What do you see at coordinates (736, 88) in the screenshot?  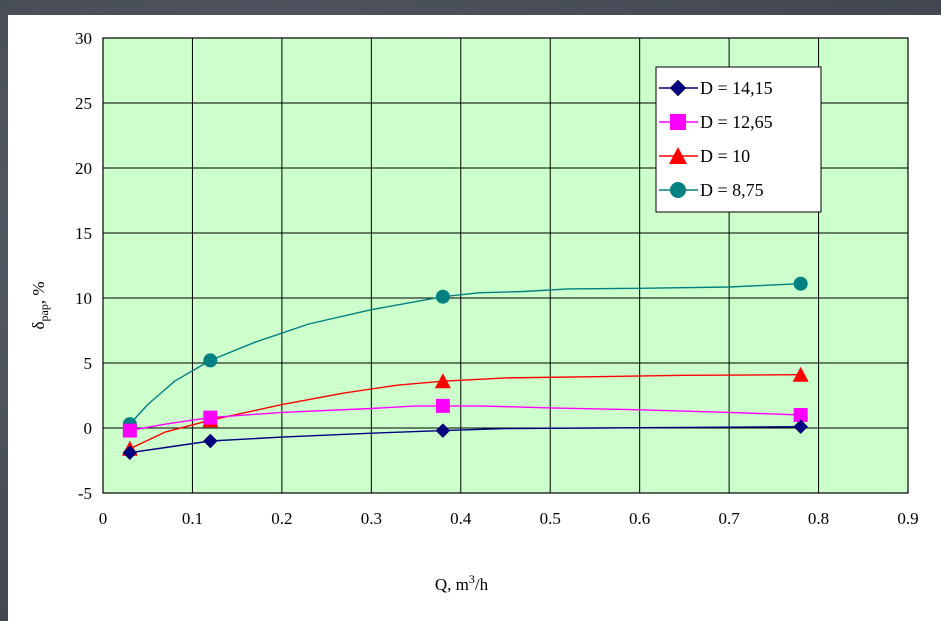 I see `legend-label: D = 14,15` at bounding box center [736, 88].